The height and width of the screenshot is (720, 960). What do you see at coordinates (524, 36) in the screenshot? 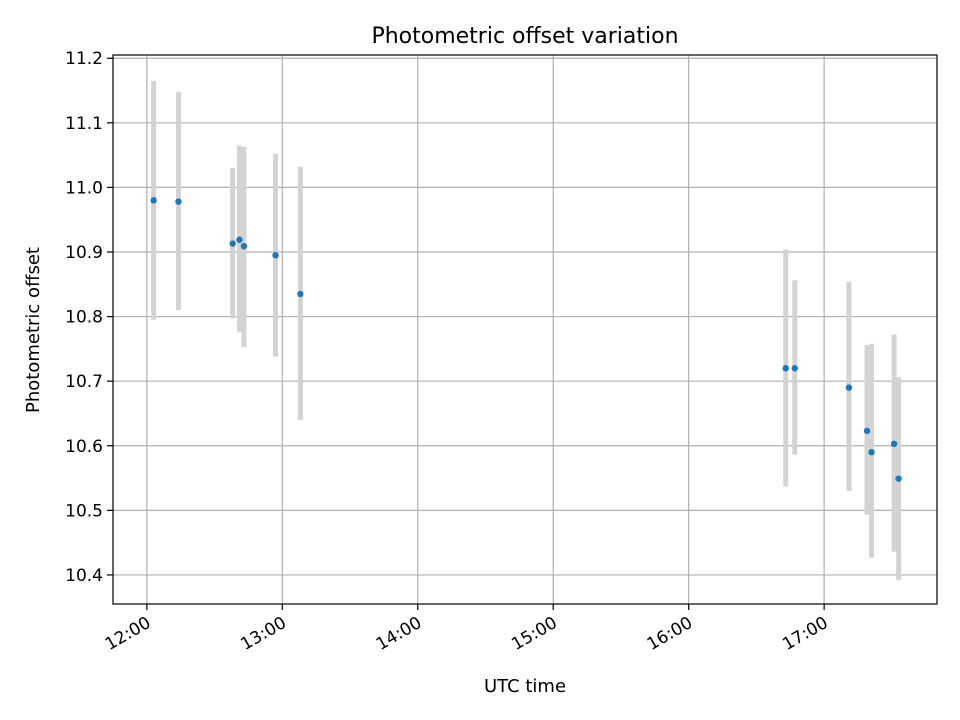
I see `chart-title: Photometric offset variation` at bounding box center [524, 36].